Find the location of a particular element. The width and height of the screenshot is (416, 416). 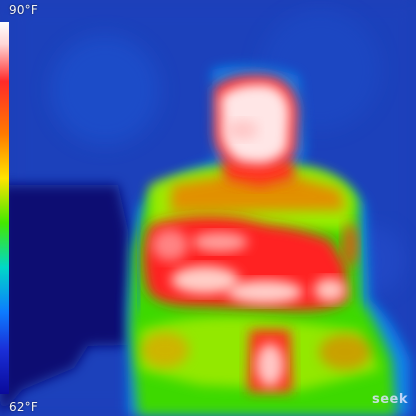

seek-logo: seek is located at coordinates (389, 399).